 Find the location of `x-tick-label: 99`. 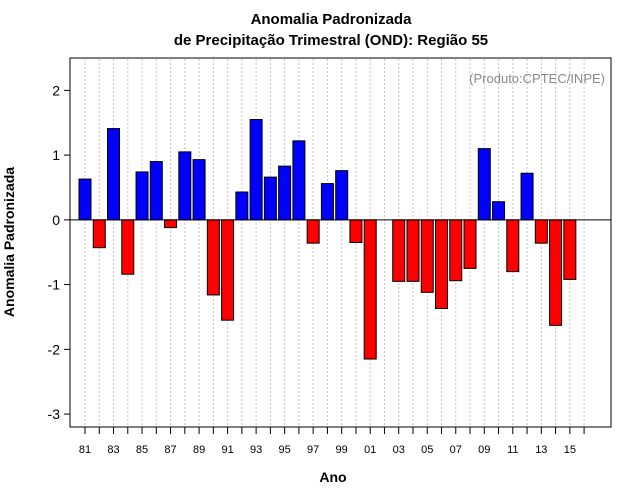

x-tick-label: 99 is located at coordinates (342, 450).